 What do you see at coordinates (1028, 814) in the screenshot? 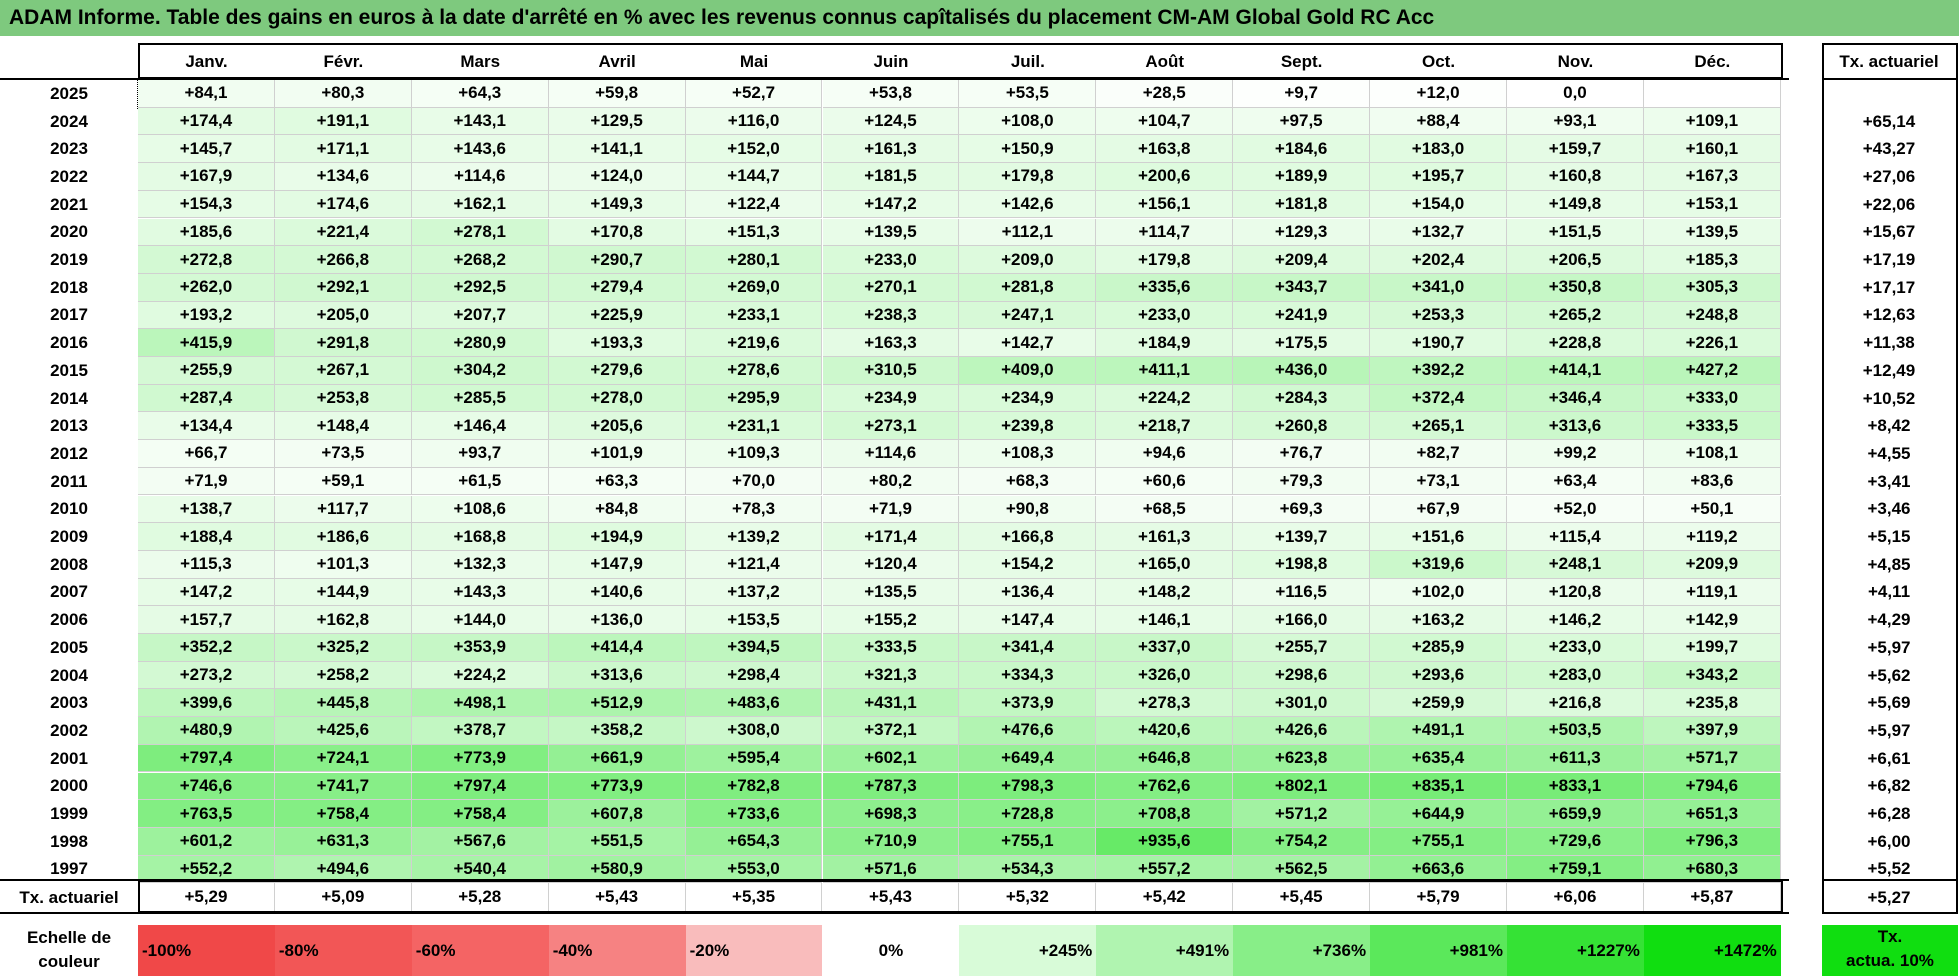
I see `table-cell: +728,8` at bounding box center [1028, 814].